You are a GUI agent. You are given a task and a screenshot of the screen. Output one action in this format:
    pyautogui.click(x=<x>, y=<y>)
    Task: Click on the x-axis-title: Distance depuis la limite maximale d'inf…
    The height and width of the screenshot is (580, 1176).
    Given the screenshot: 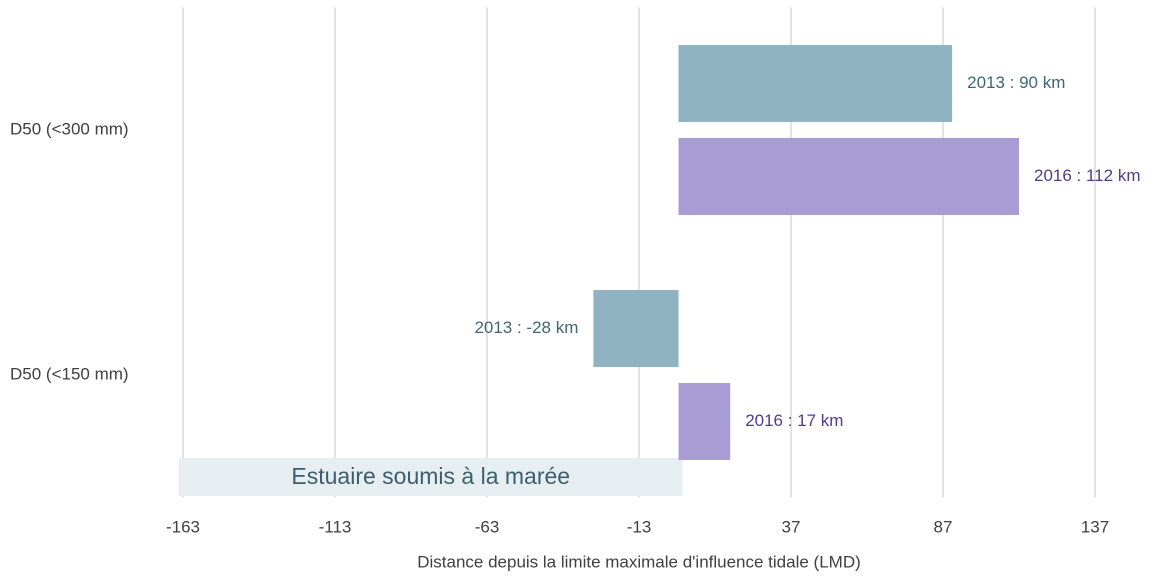 What is the action you would take?
    pyautogui.click(x=639, y=561)
    